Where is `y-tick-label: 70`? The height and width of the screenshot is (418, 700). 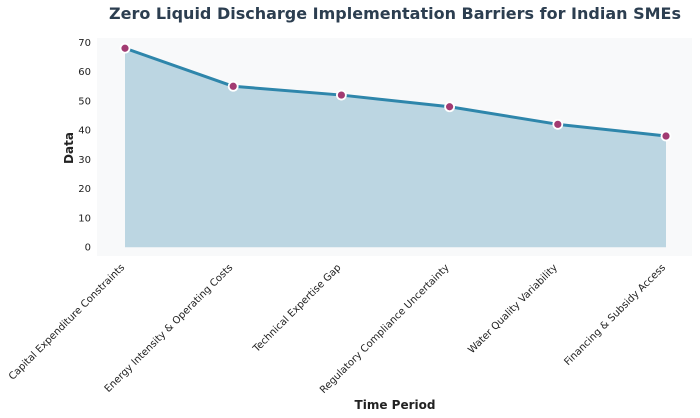
y-tick-label: 70 is located at coordinates (84, 43).